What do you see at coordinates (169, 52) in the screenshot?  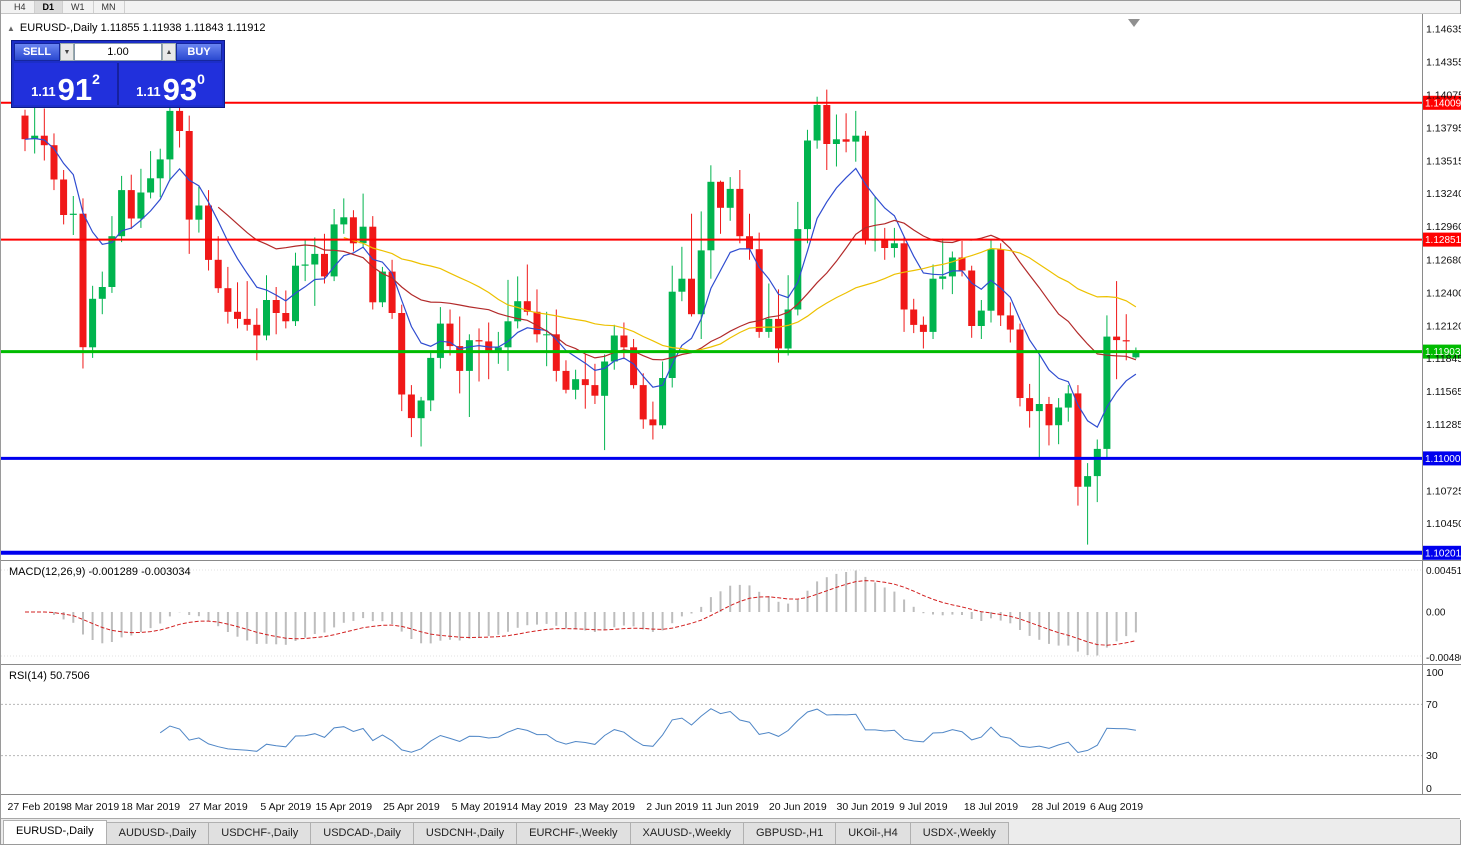 I see `volume-increase-button: ▲` at bounding box center [169, 52].